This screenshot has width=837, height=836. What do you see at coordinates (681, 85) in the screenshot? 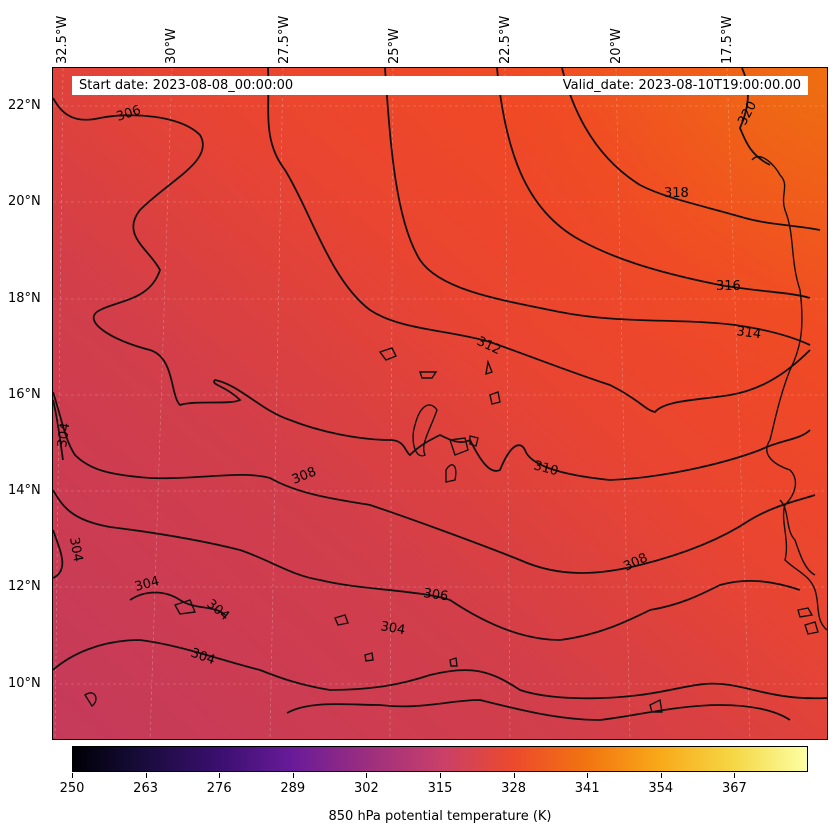
I see `valid-date-text: Valid_date: 2023-08-10T19:00:00.00` at bounding box center [681, 85].